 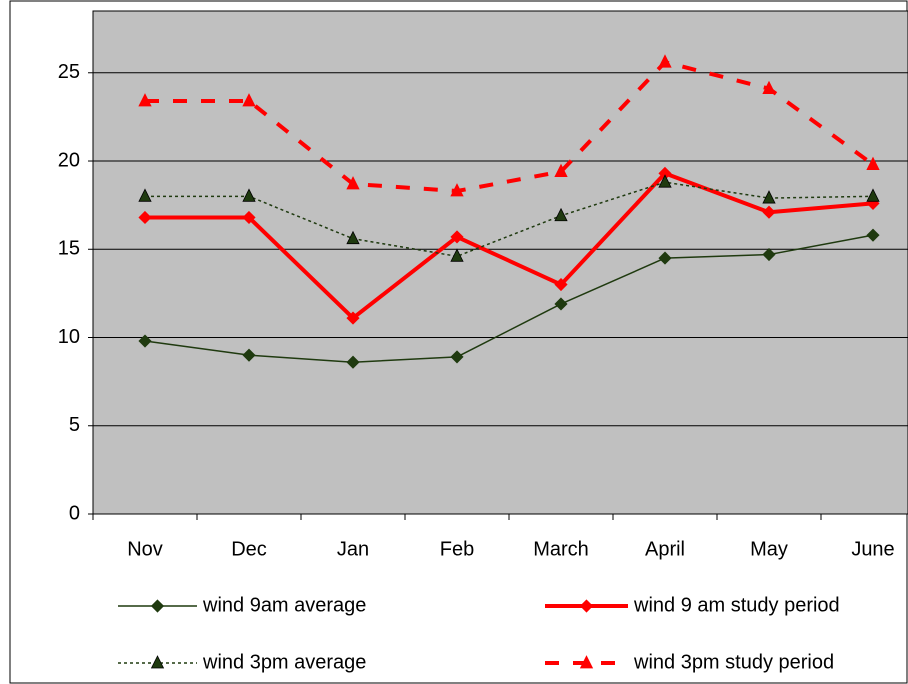 I want to click on legend-label: wind 3pm study period, so click(x=733, y=662).